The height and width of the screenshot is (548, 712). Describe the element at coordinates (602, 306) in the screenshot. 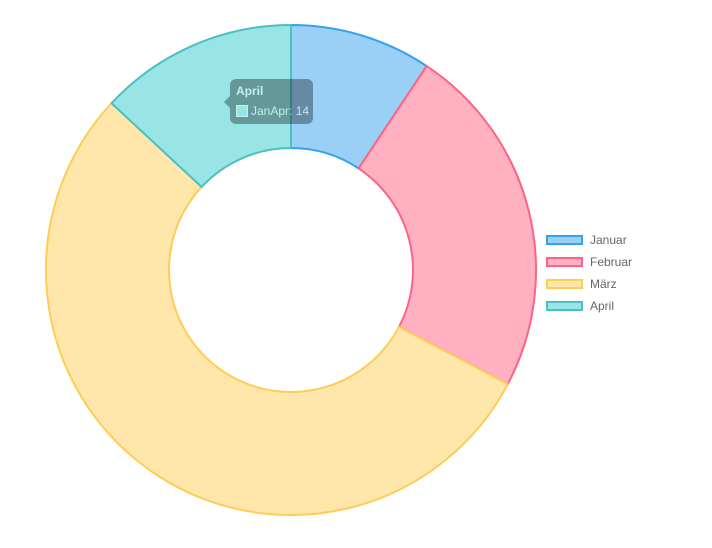

I see `legend-label: April` at that location.